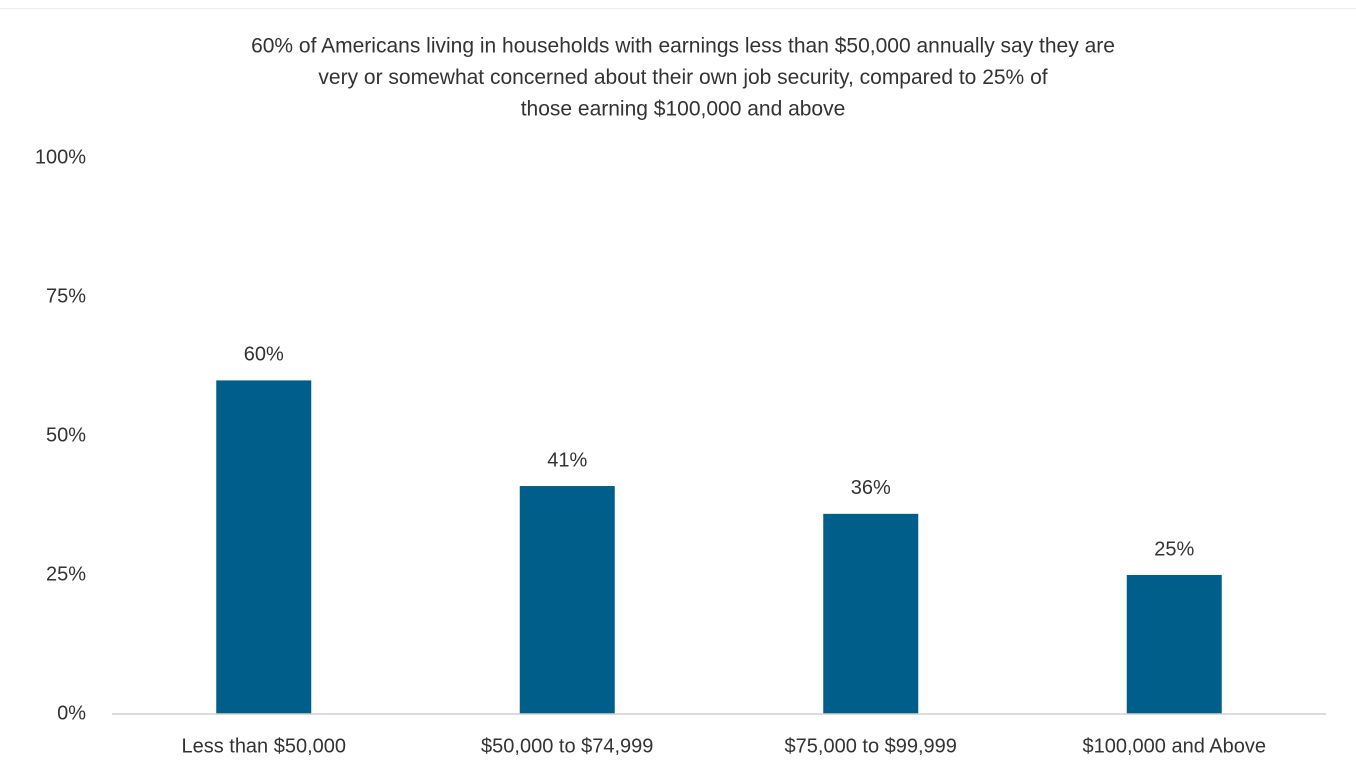 The image size is (1356, 764). What do you see at coordinates (1174, 746) in the screenshot?
I see `x-tick-label: $100,000 and Above` at bounding box center [1174, 746].